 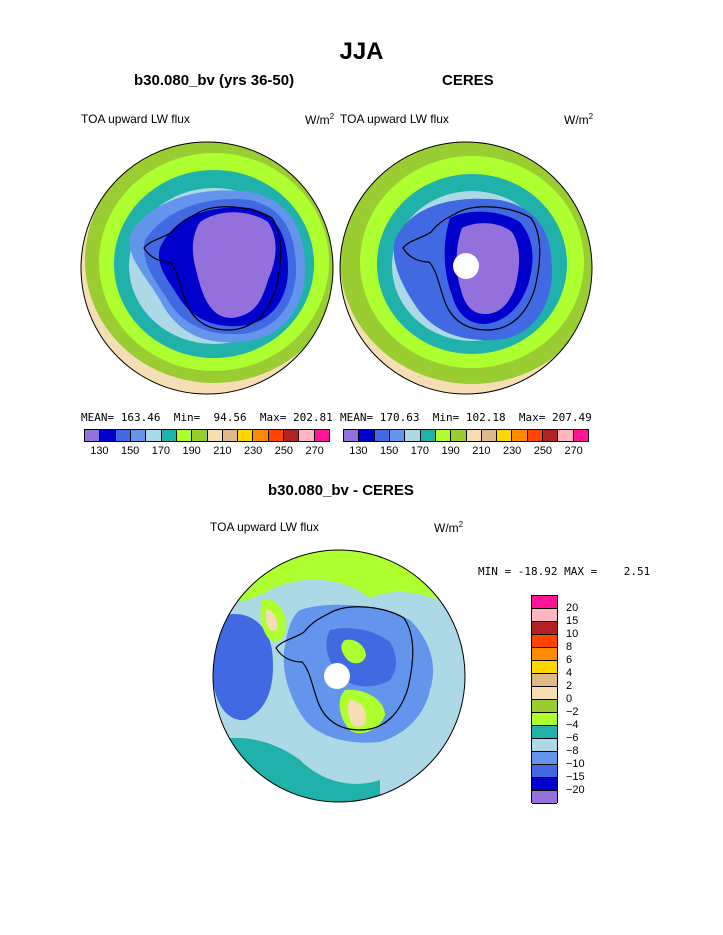 I want to click on panel2-units: W/m2, so click(x=579, y=119).